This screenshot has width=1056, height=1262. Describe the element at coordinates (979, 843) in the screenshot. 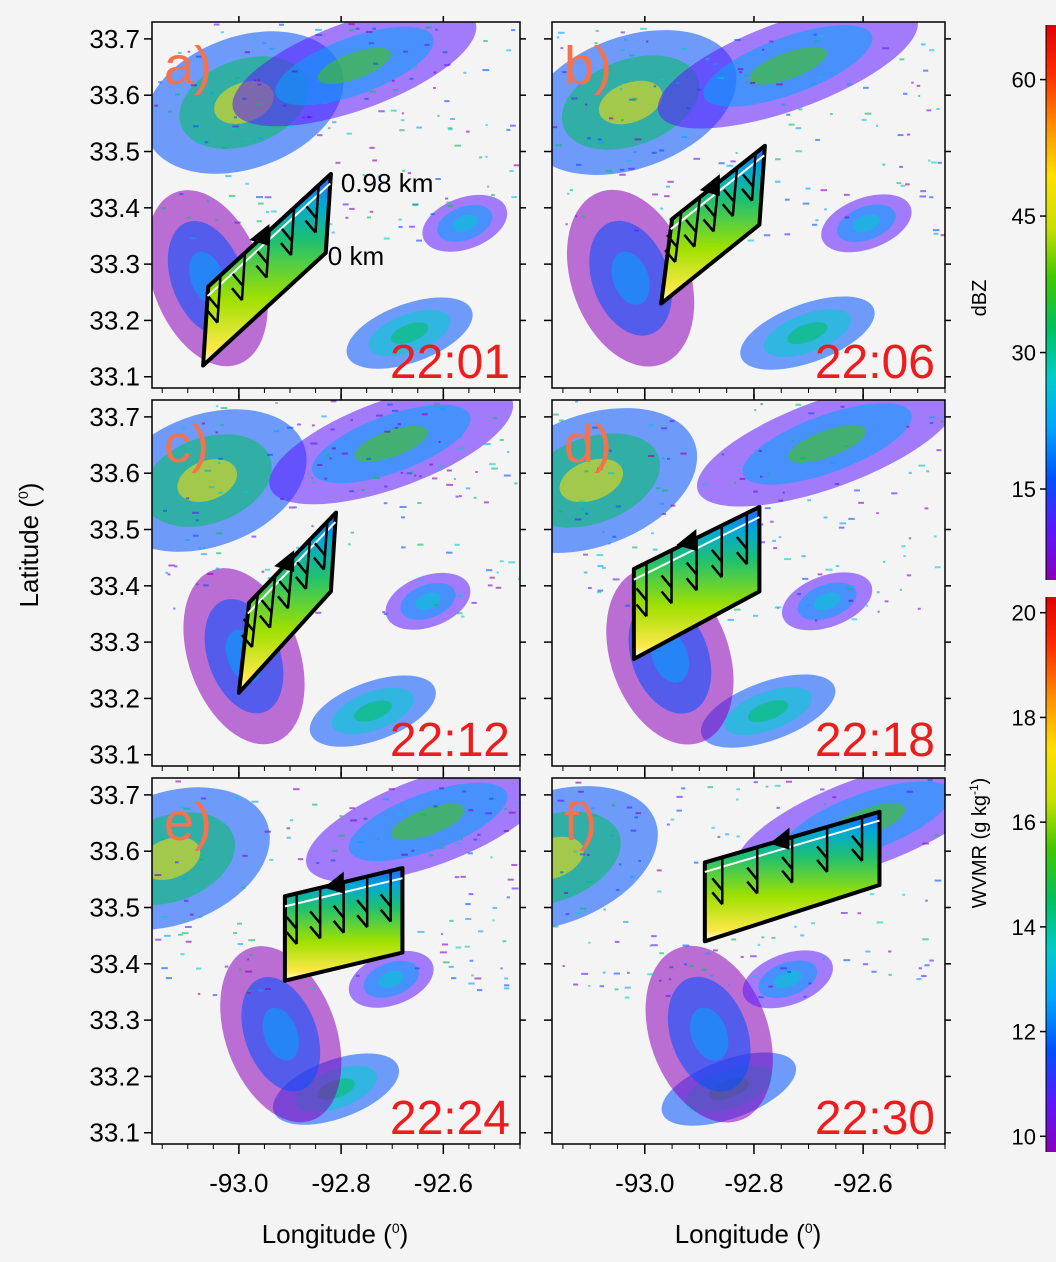

I see `colorbar-wvmr-label: WVMR (g kg-1)` at that location.